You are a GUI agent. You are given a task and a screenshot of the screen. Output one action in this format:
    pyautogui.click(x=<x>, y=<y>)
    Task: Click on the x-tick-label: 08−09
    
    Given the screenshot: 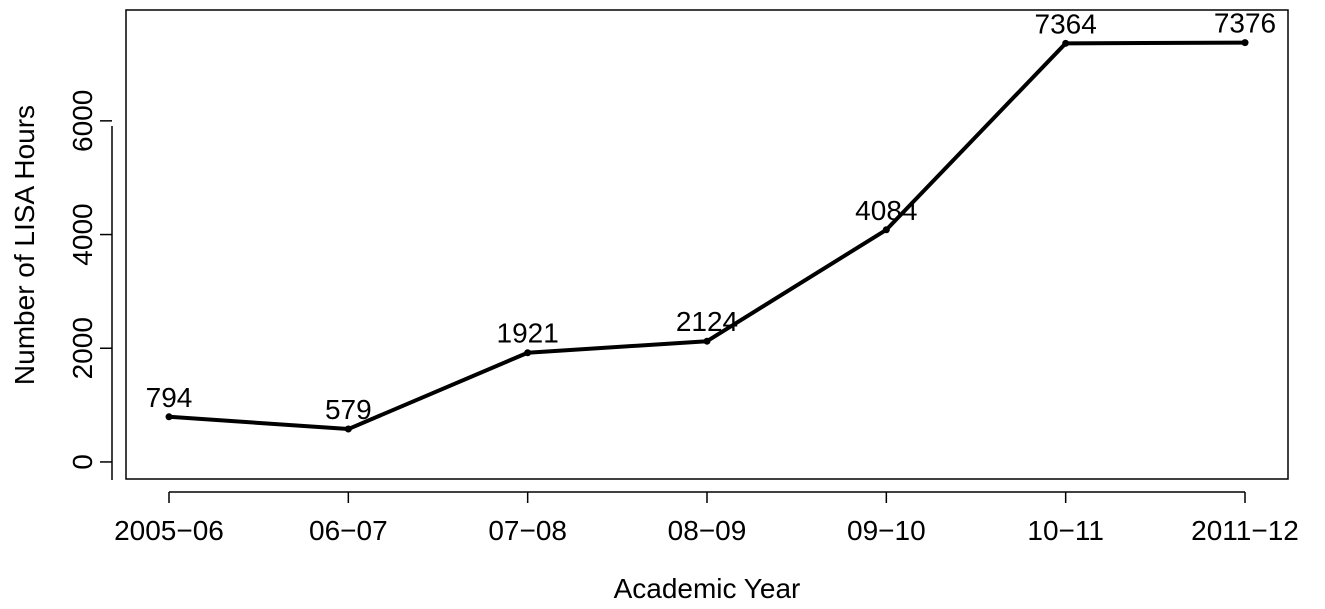 What is the action you would take?
    pyautogui.click(x=707, y=530)
    